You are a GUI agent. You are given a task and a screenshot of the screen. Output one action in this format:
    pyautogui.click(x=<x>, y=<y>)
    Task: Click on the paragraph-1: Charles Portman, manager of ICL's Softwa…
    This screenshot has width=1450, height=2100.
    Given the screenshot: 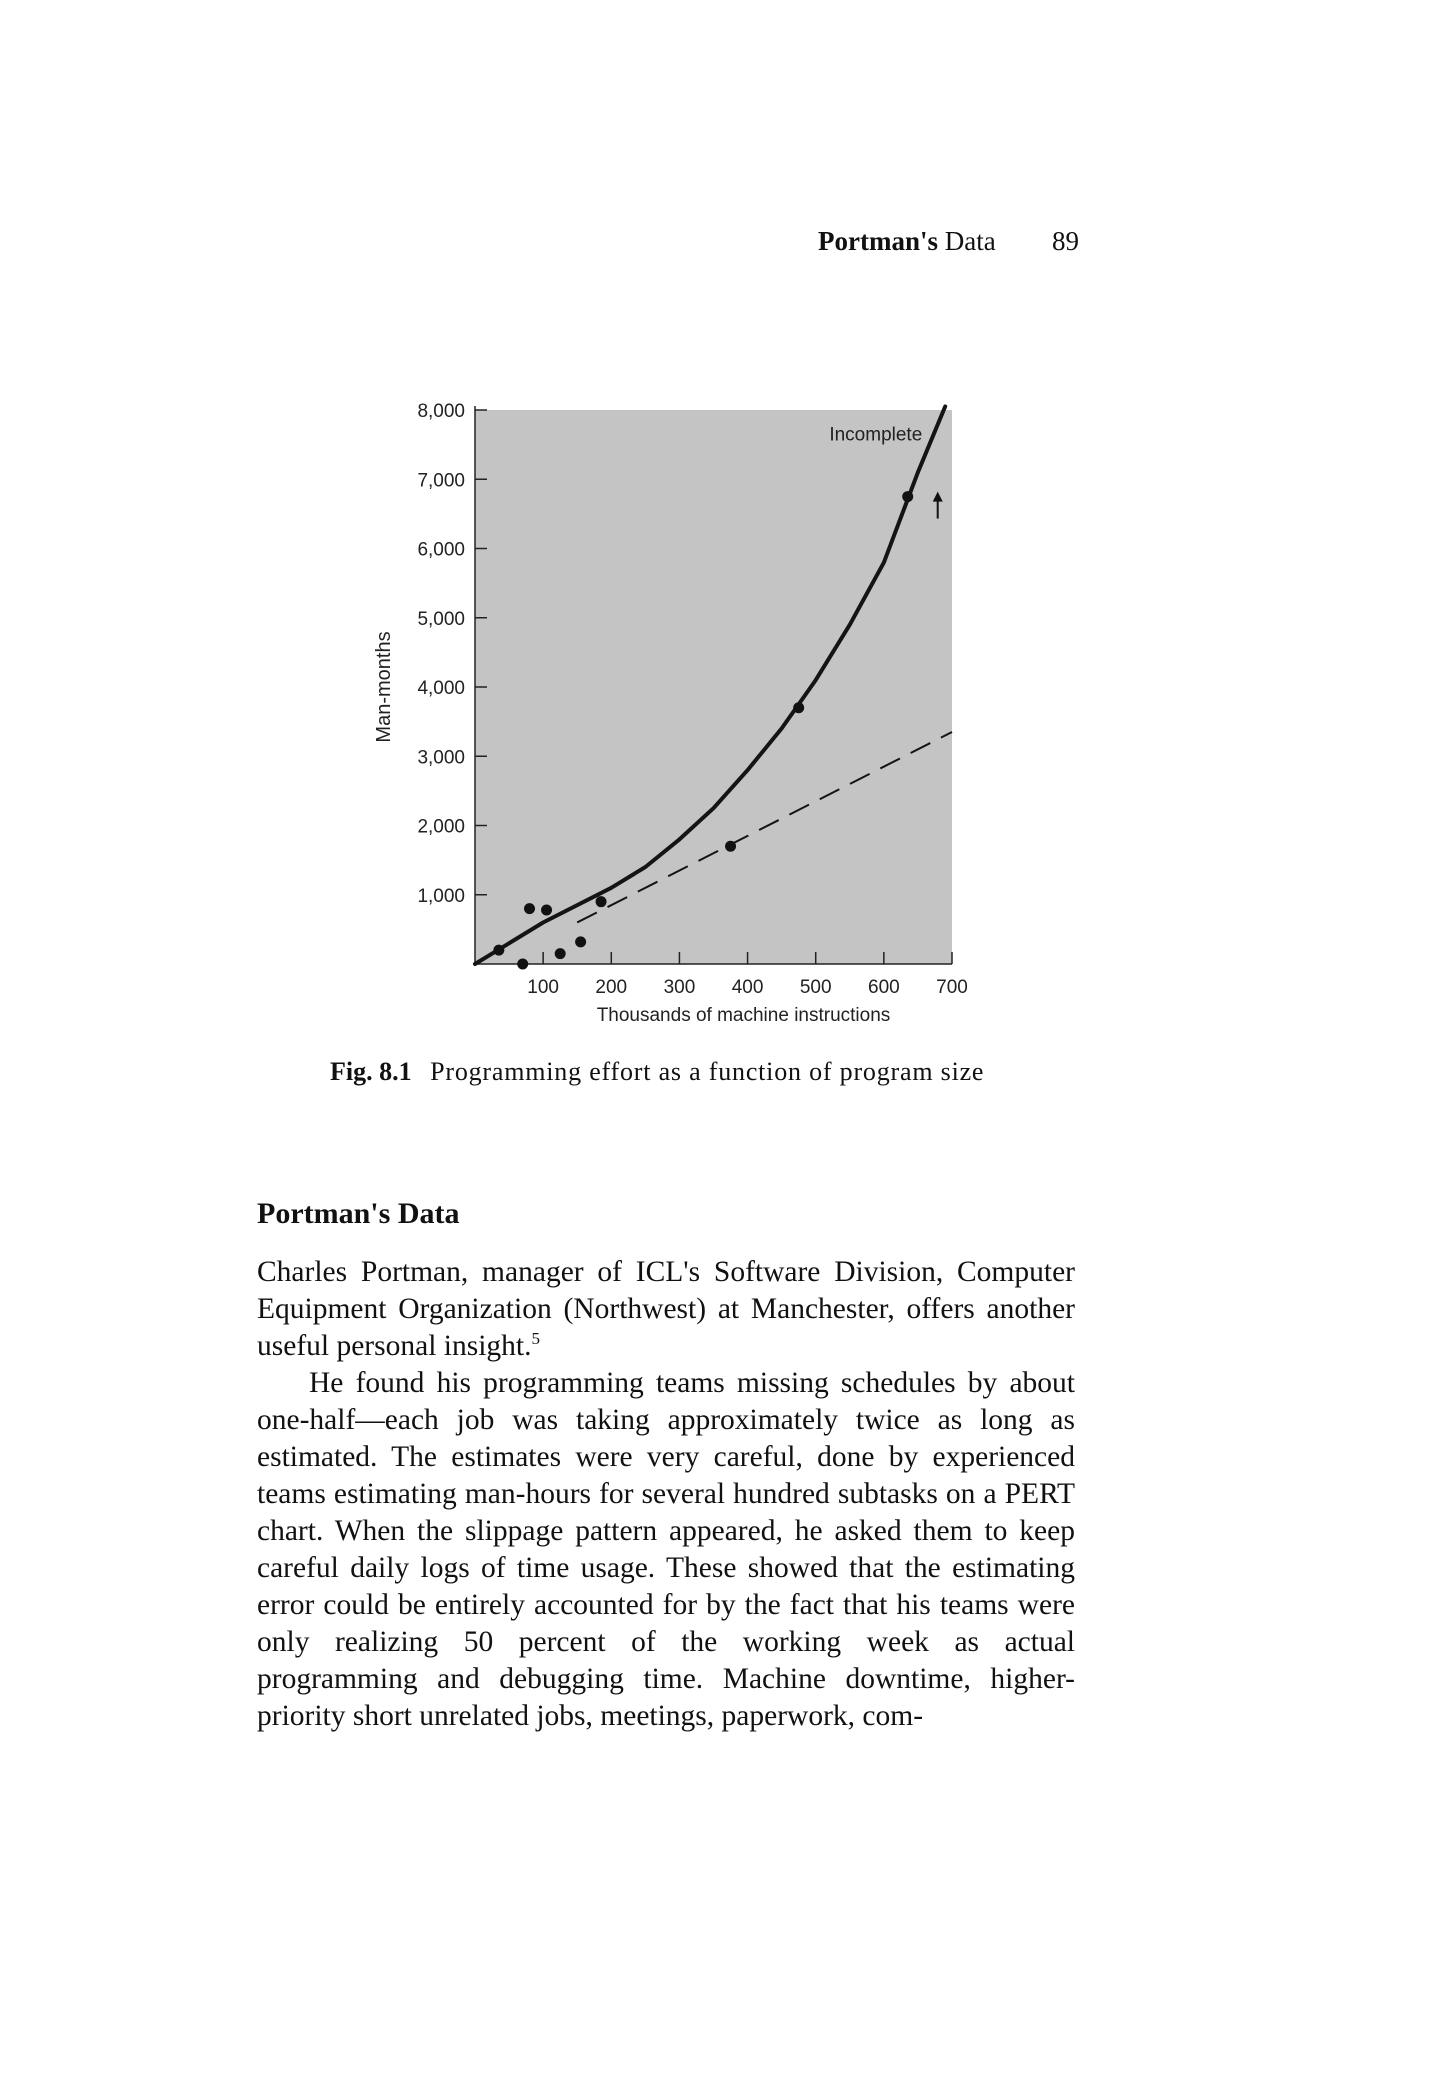 What is the action you would take?
    pyautogui.click(x=666, y=1309)
    